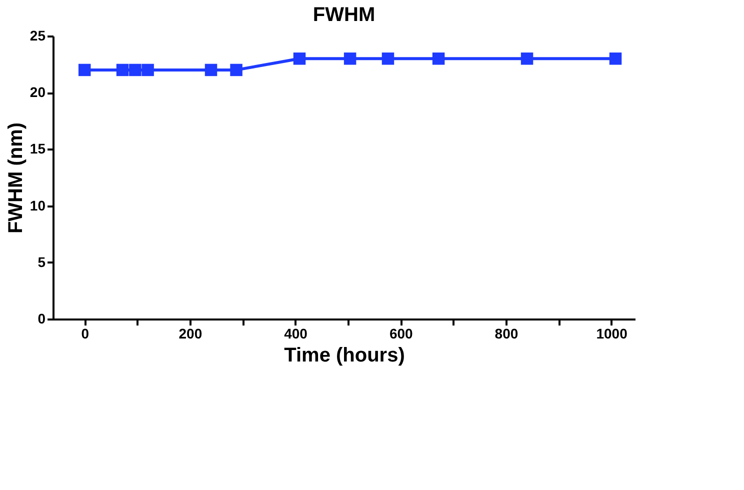 This screenshot has height=490, width=744. Describe the element at coordinates (42, 262) in the screenshot. I see `y-tick-label: 5` at that location.